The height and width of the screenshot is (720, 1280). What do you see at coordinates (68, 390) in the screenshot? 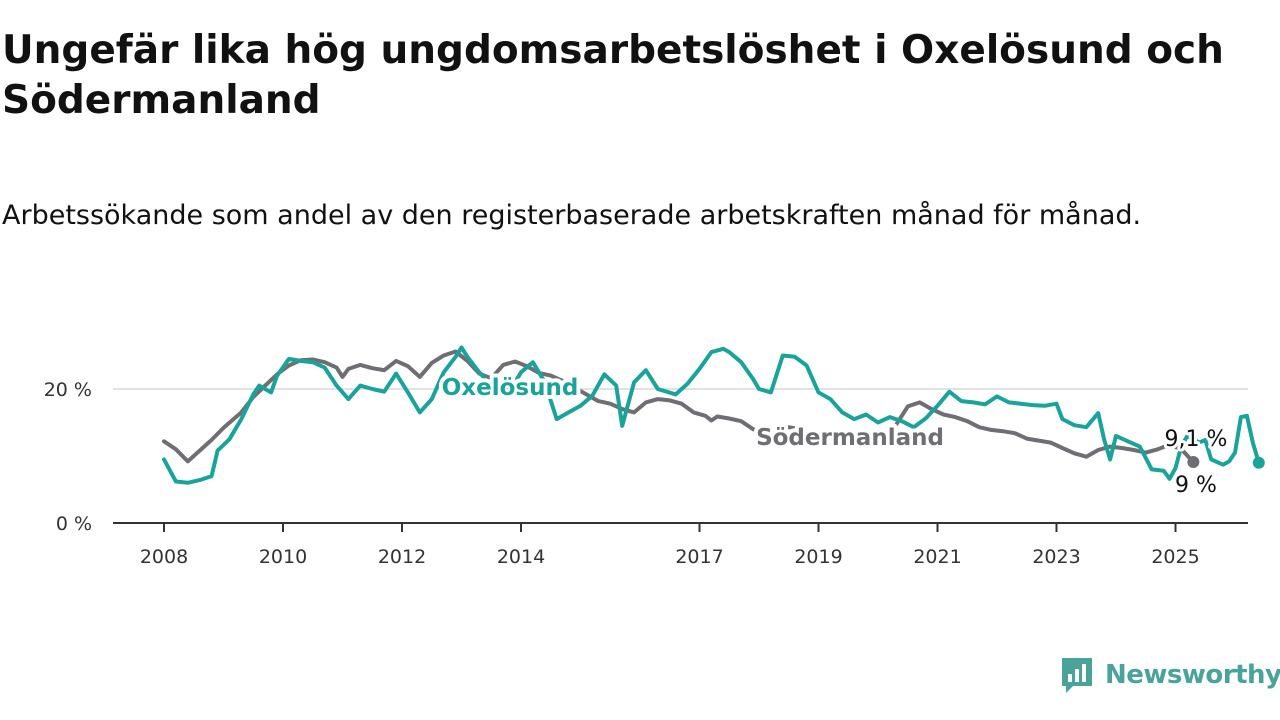
I see `y-tick-label: 20 %` at bounding box center [68, 390].